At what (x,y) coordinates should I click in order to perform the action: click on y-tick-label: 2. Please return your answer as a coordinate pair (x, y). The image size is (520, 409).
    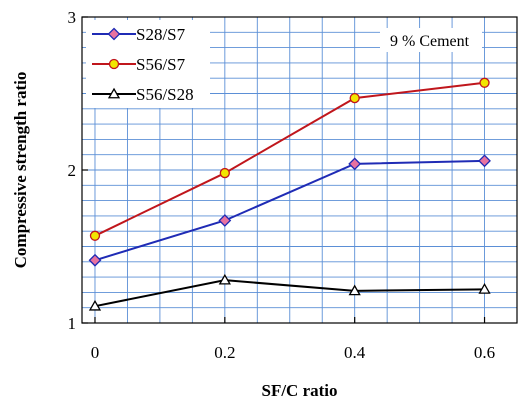
    Looking at the image, I should click on (72, 170).